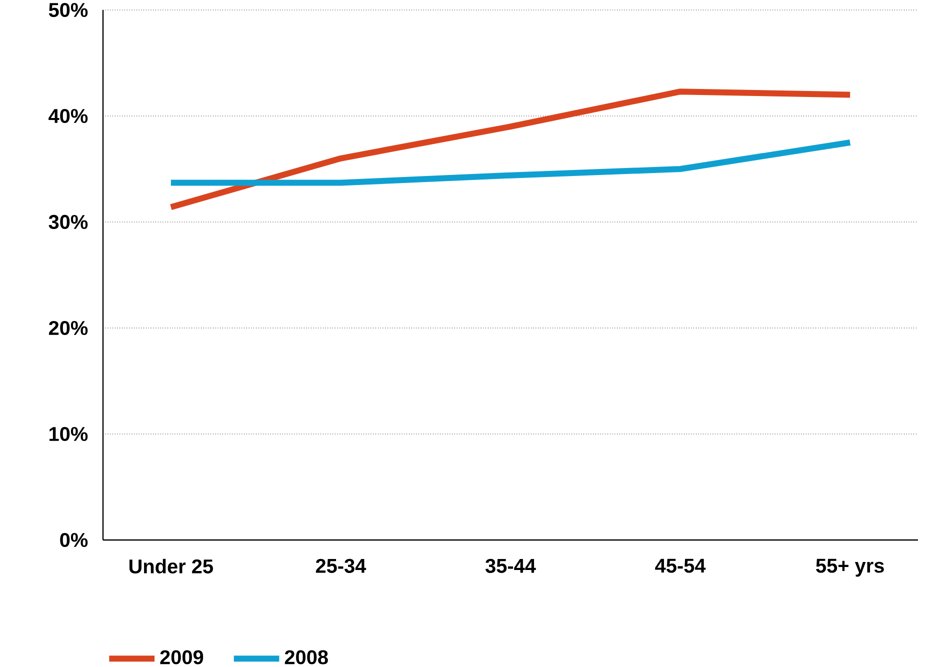 The image size is (927, 667). What do you see at coordinates (341, 565) in the screenshot?
I see `x-tick-label: 25-34` at bounding box center [341, 565].